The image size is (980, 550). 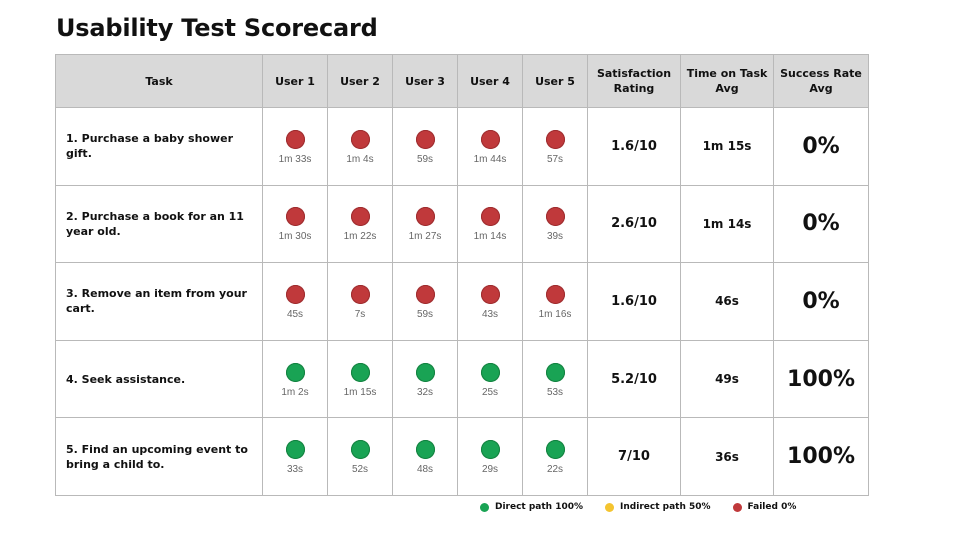 What do you see at coordinates (295, 470) in the screenshot?
I see `task-time: 33s` at bounding box center [295, 470].